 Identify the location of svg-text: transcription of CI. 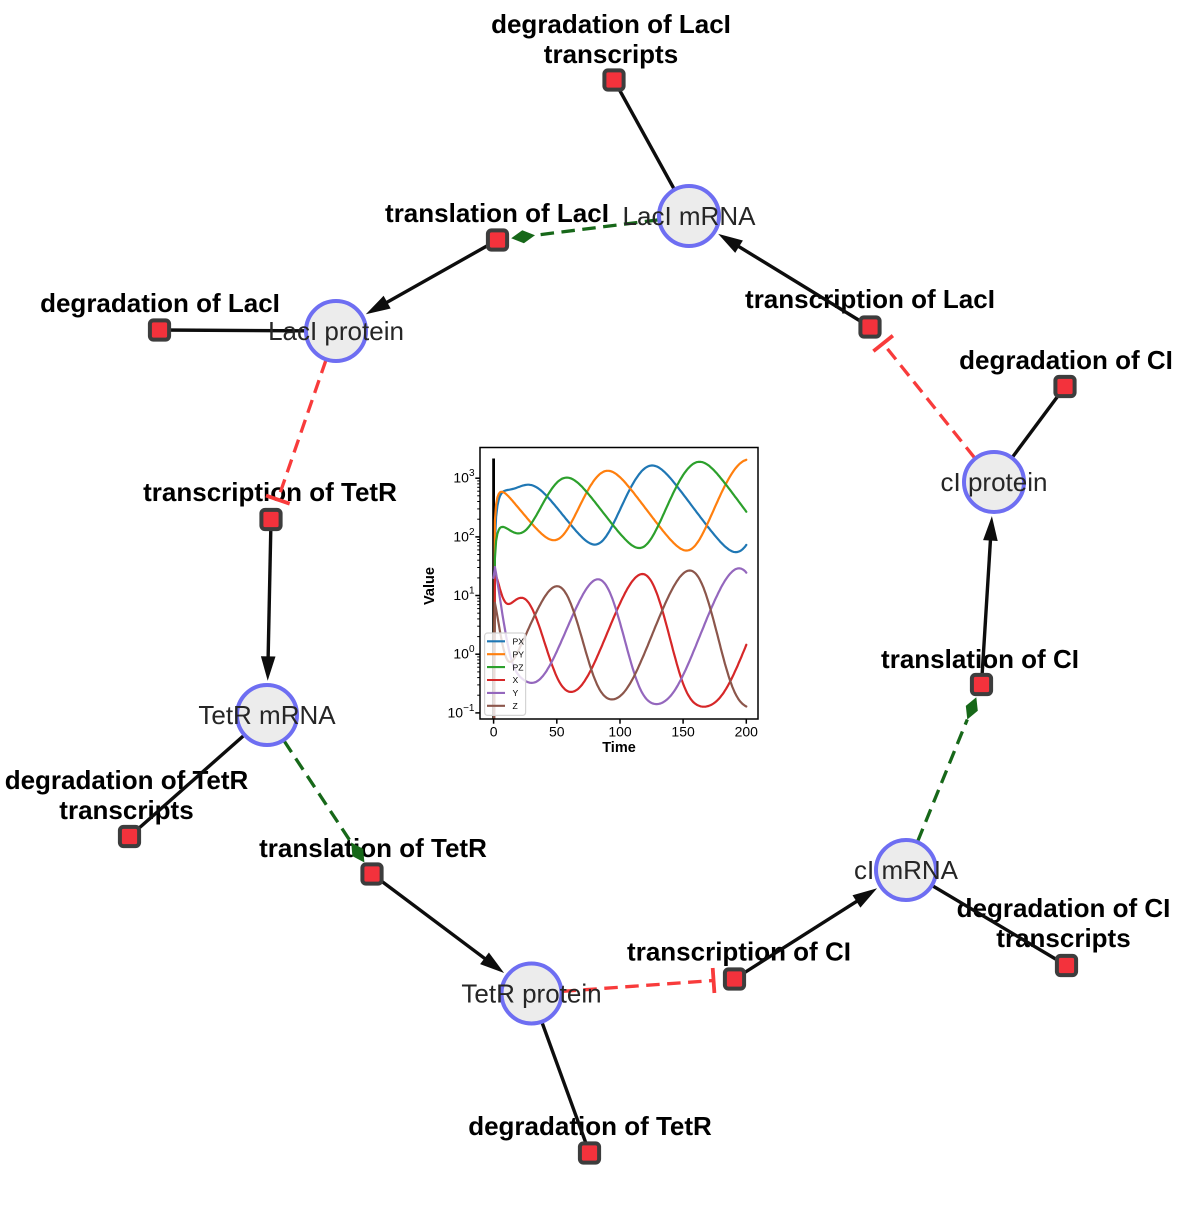
(739, 952).